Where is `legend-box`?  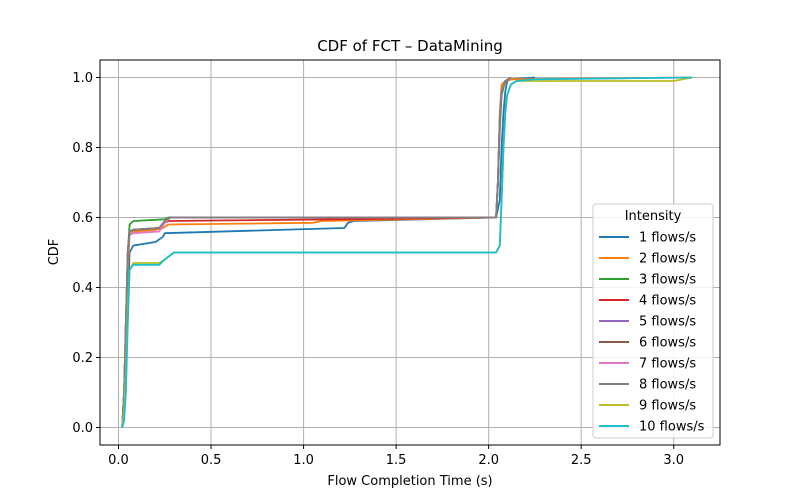
legend-box is located at coordinates (653, 321).